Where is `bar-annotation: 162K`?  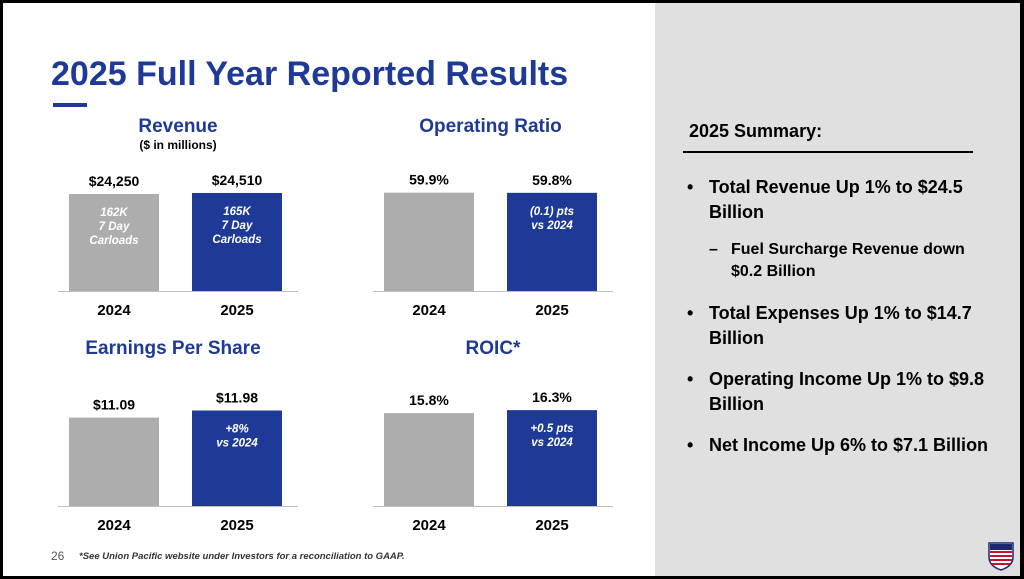
bar-annotation: 162K is located at coordinates (114, 213).